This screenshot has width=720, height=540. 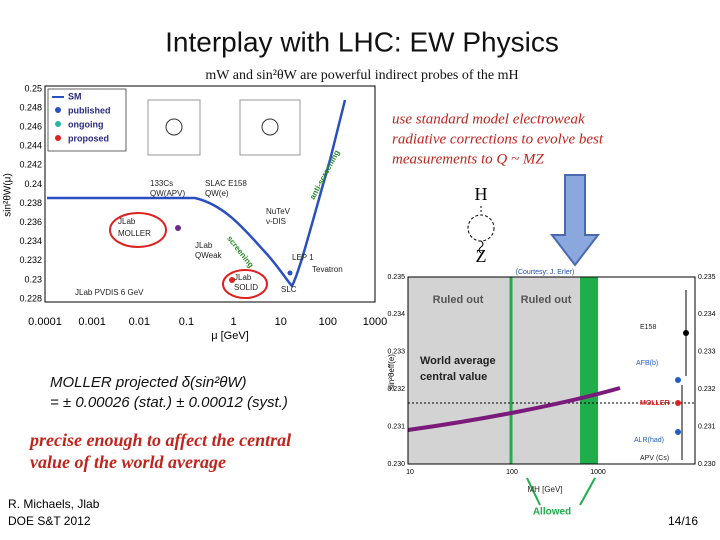 What do you see at coordinates (396, 464) in the screenshot?
I see `y-tick-label: 0.230` at bounding box center [396, 464].